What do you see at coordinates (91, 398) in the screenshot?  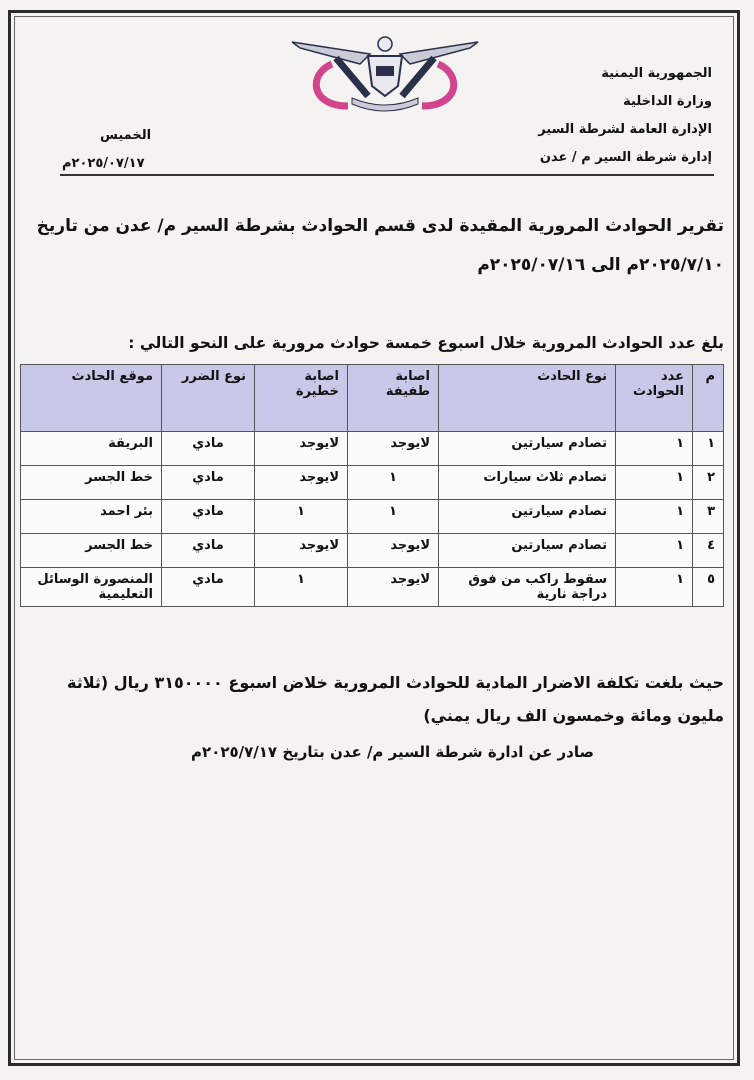 I see `col-header-location: موقع الحادث` at bounding box center [91, 398].